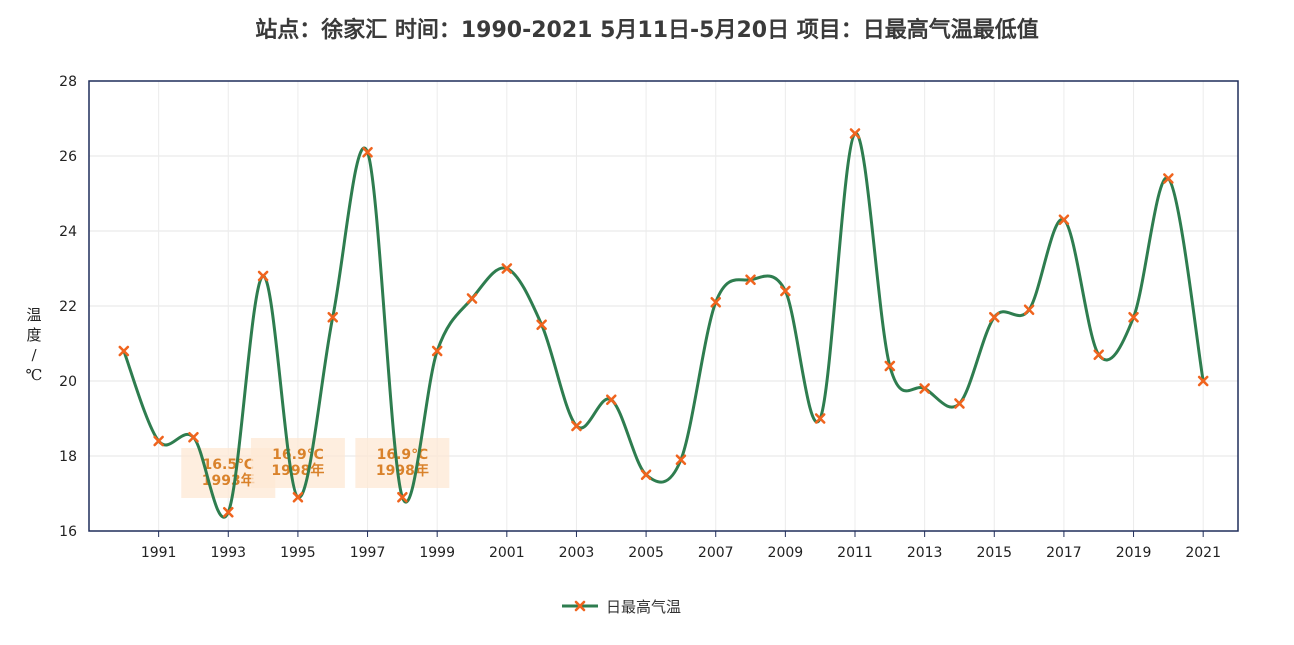  I want to click on y-tick-label: 22, so click(68, 307).